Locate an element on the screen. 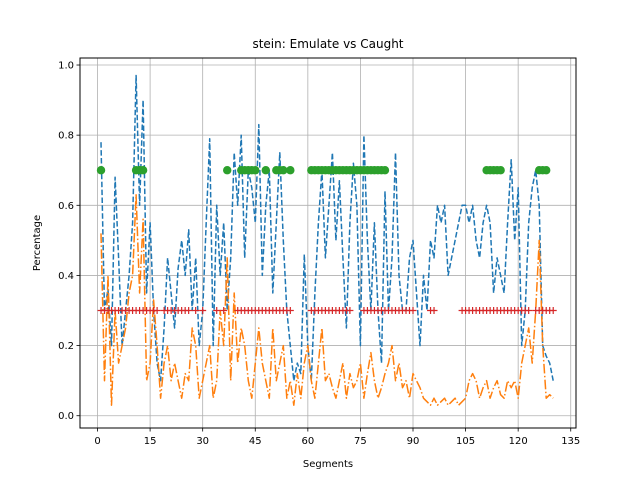  x-tick-label: 60 is located at coordinates (307, 441).